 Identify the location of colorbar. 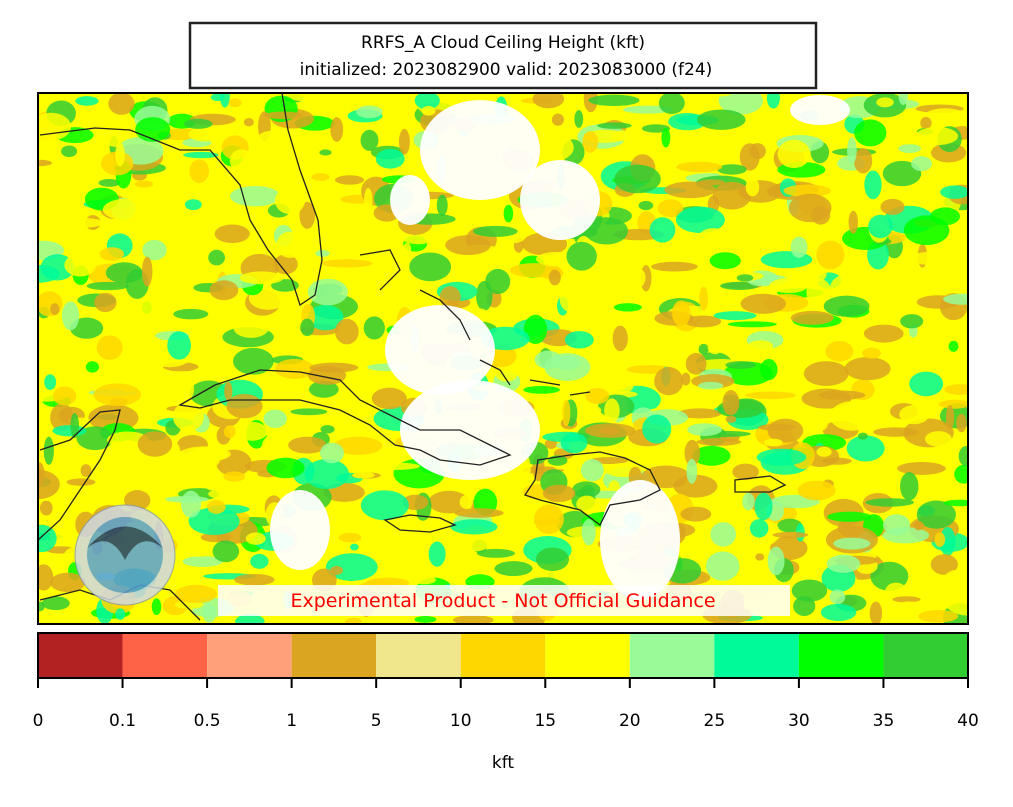
(503, 655).